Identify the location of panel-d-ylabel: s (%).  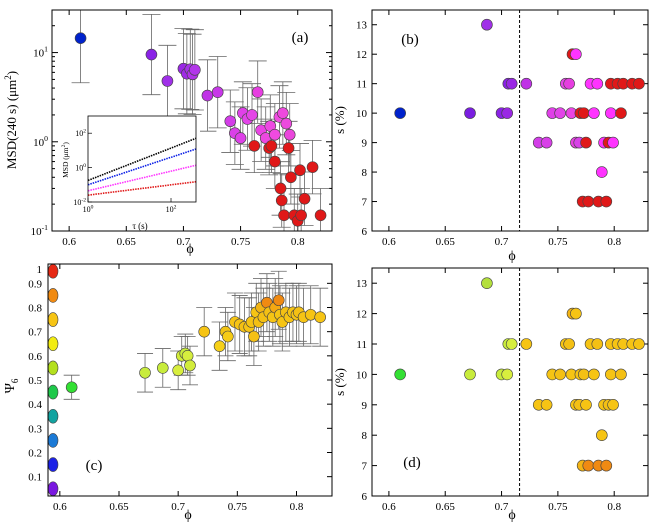
(339, 382).